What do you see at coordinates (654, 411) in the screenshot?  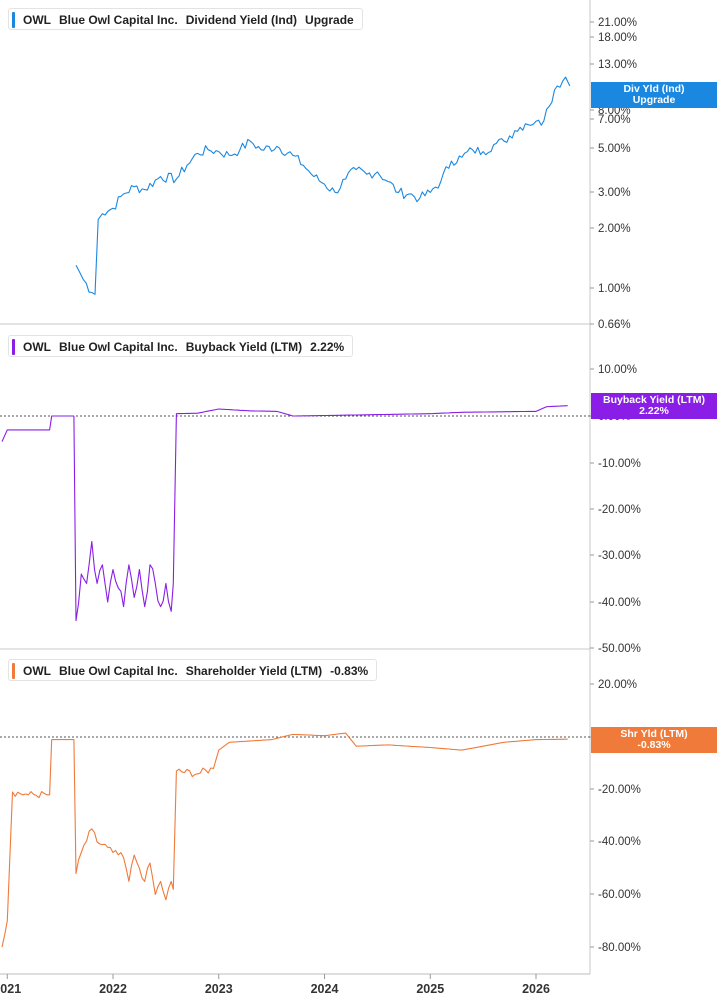 I see `flag-value: 2.22%` at bounding box center [654, 411].